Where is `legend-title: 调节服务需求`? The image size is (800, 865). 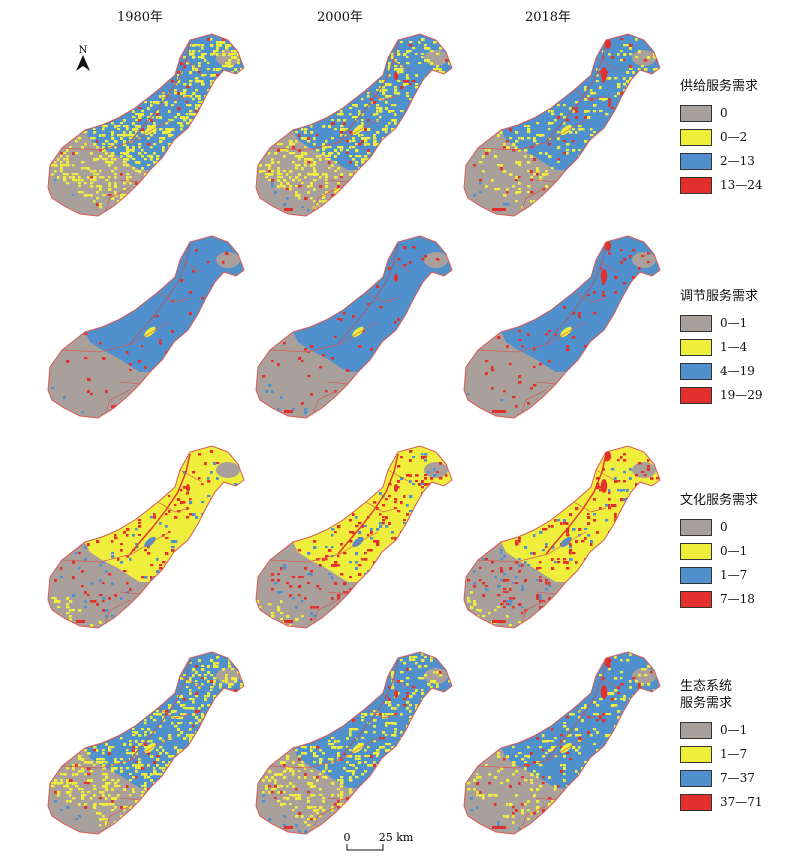 legend-title: 调节服务需求 is located at coordinates (721, 296).